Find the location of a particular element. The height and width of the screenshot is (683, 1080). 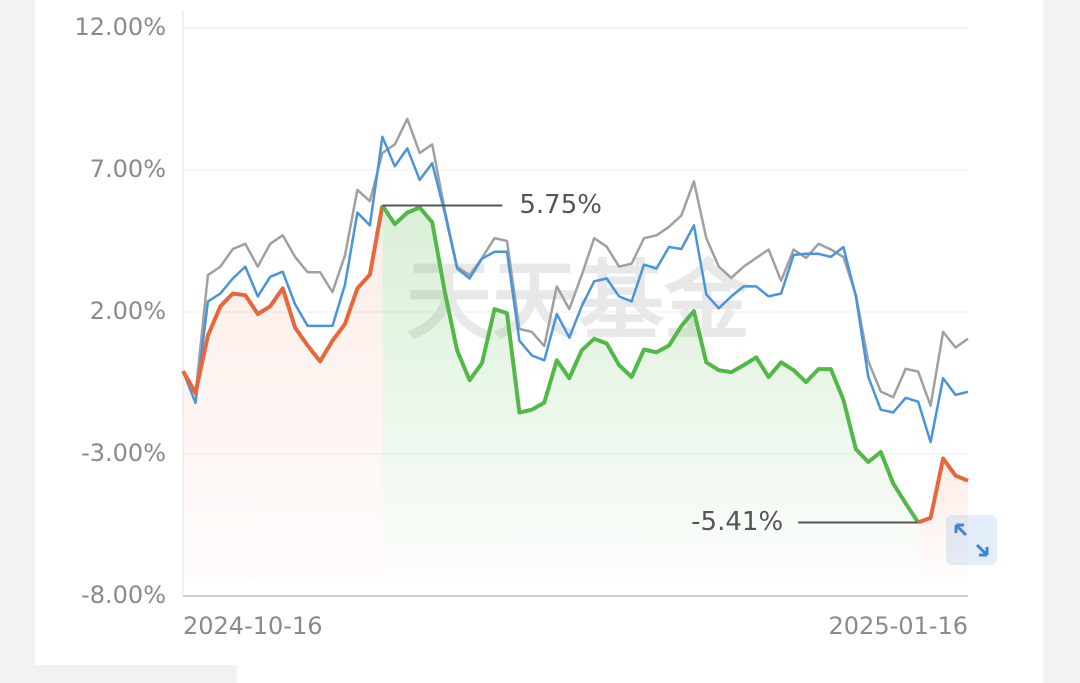

y-tick-label: -3.00% is located at coordinates (123, 453).